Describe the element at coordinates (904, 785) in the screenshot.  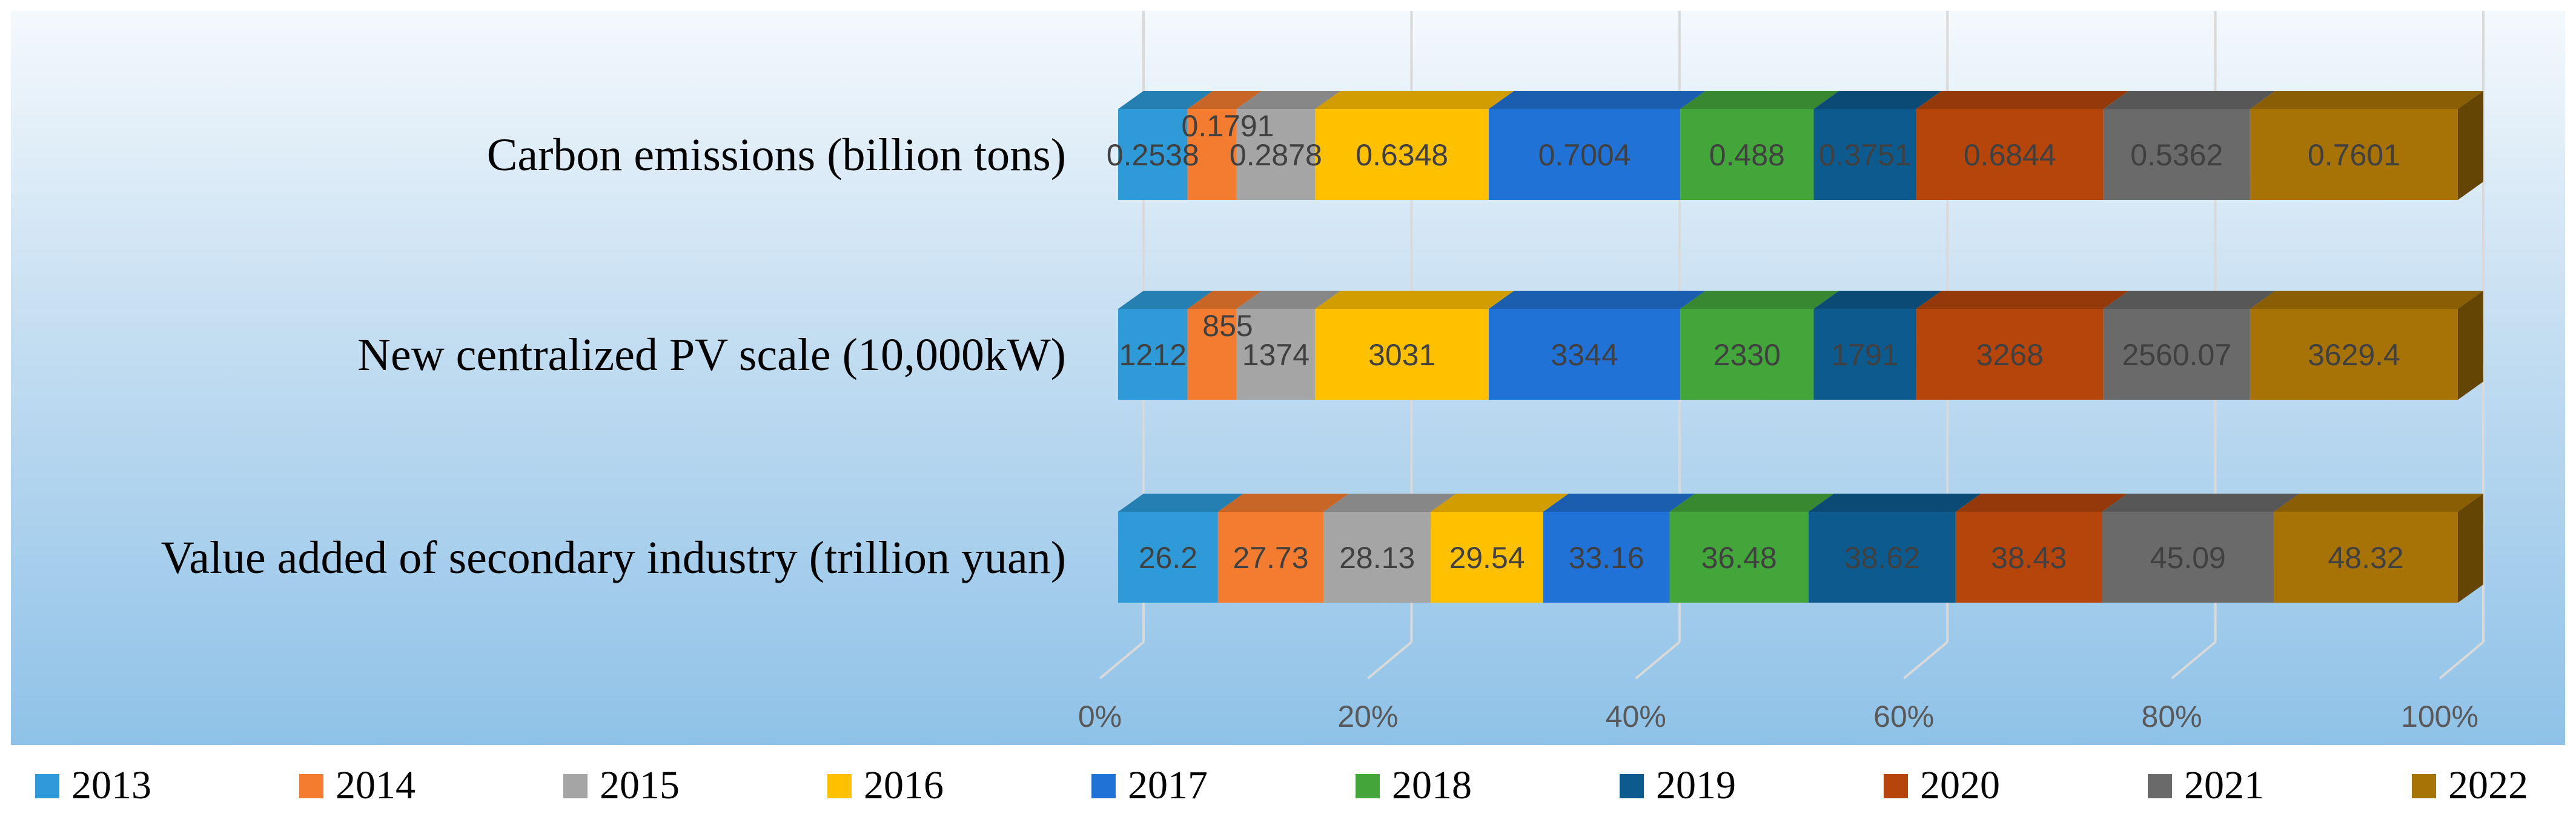
I see `legend-label-2016: 2016` at that location.